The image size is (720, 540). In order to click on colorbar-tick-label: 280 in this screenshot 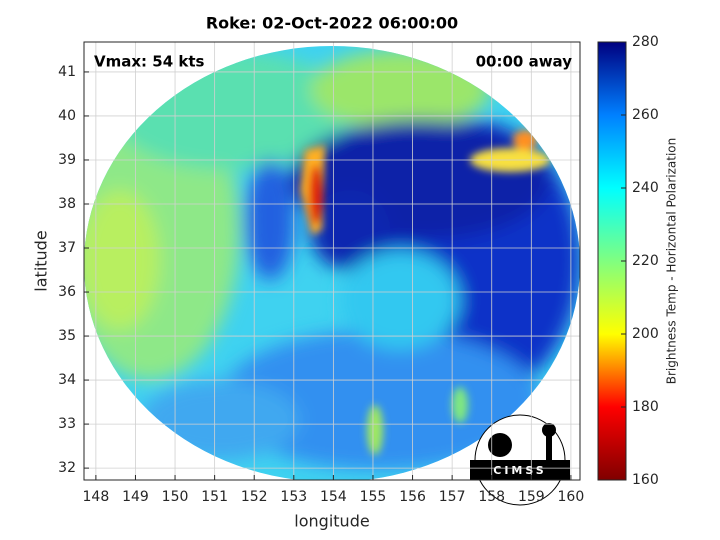, I will do `click(645, 42)`.